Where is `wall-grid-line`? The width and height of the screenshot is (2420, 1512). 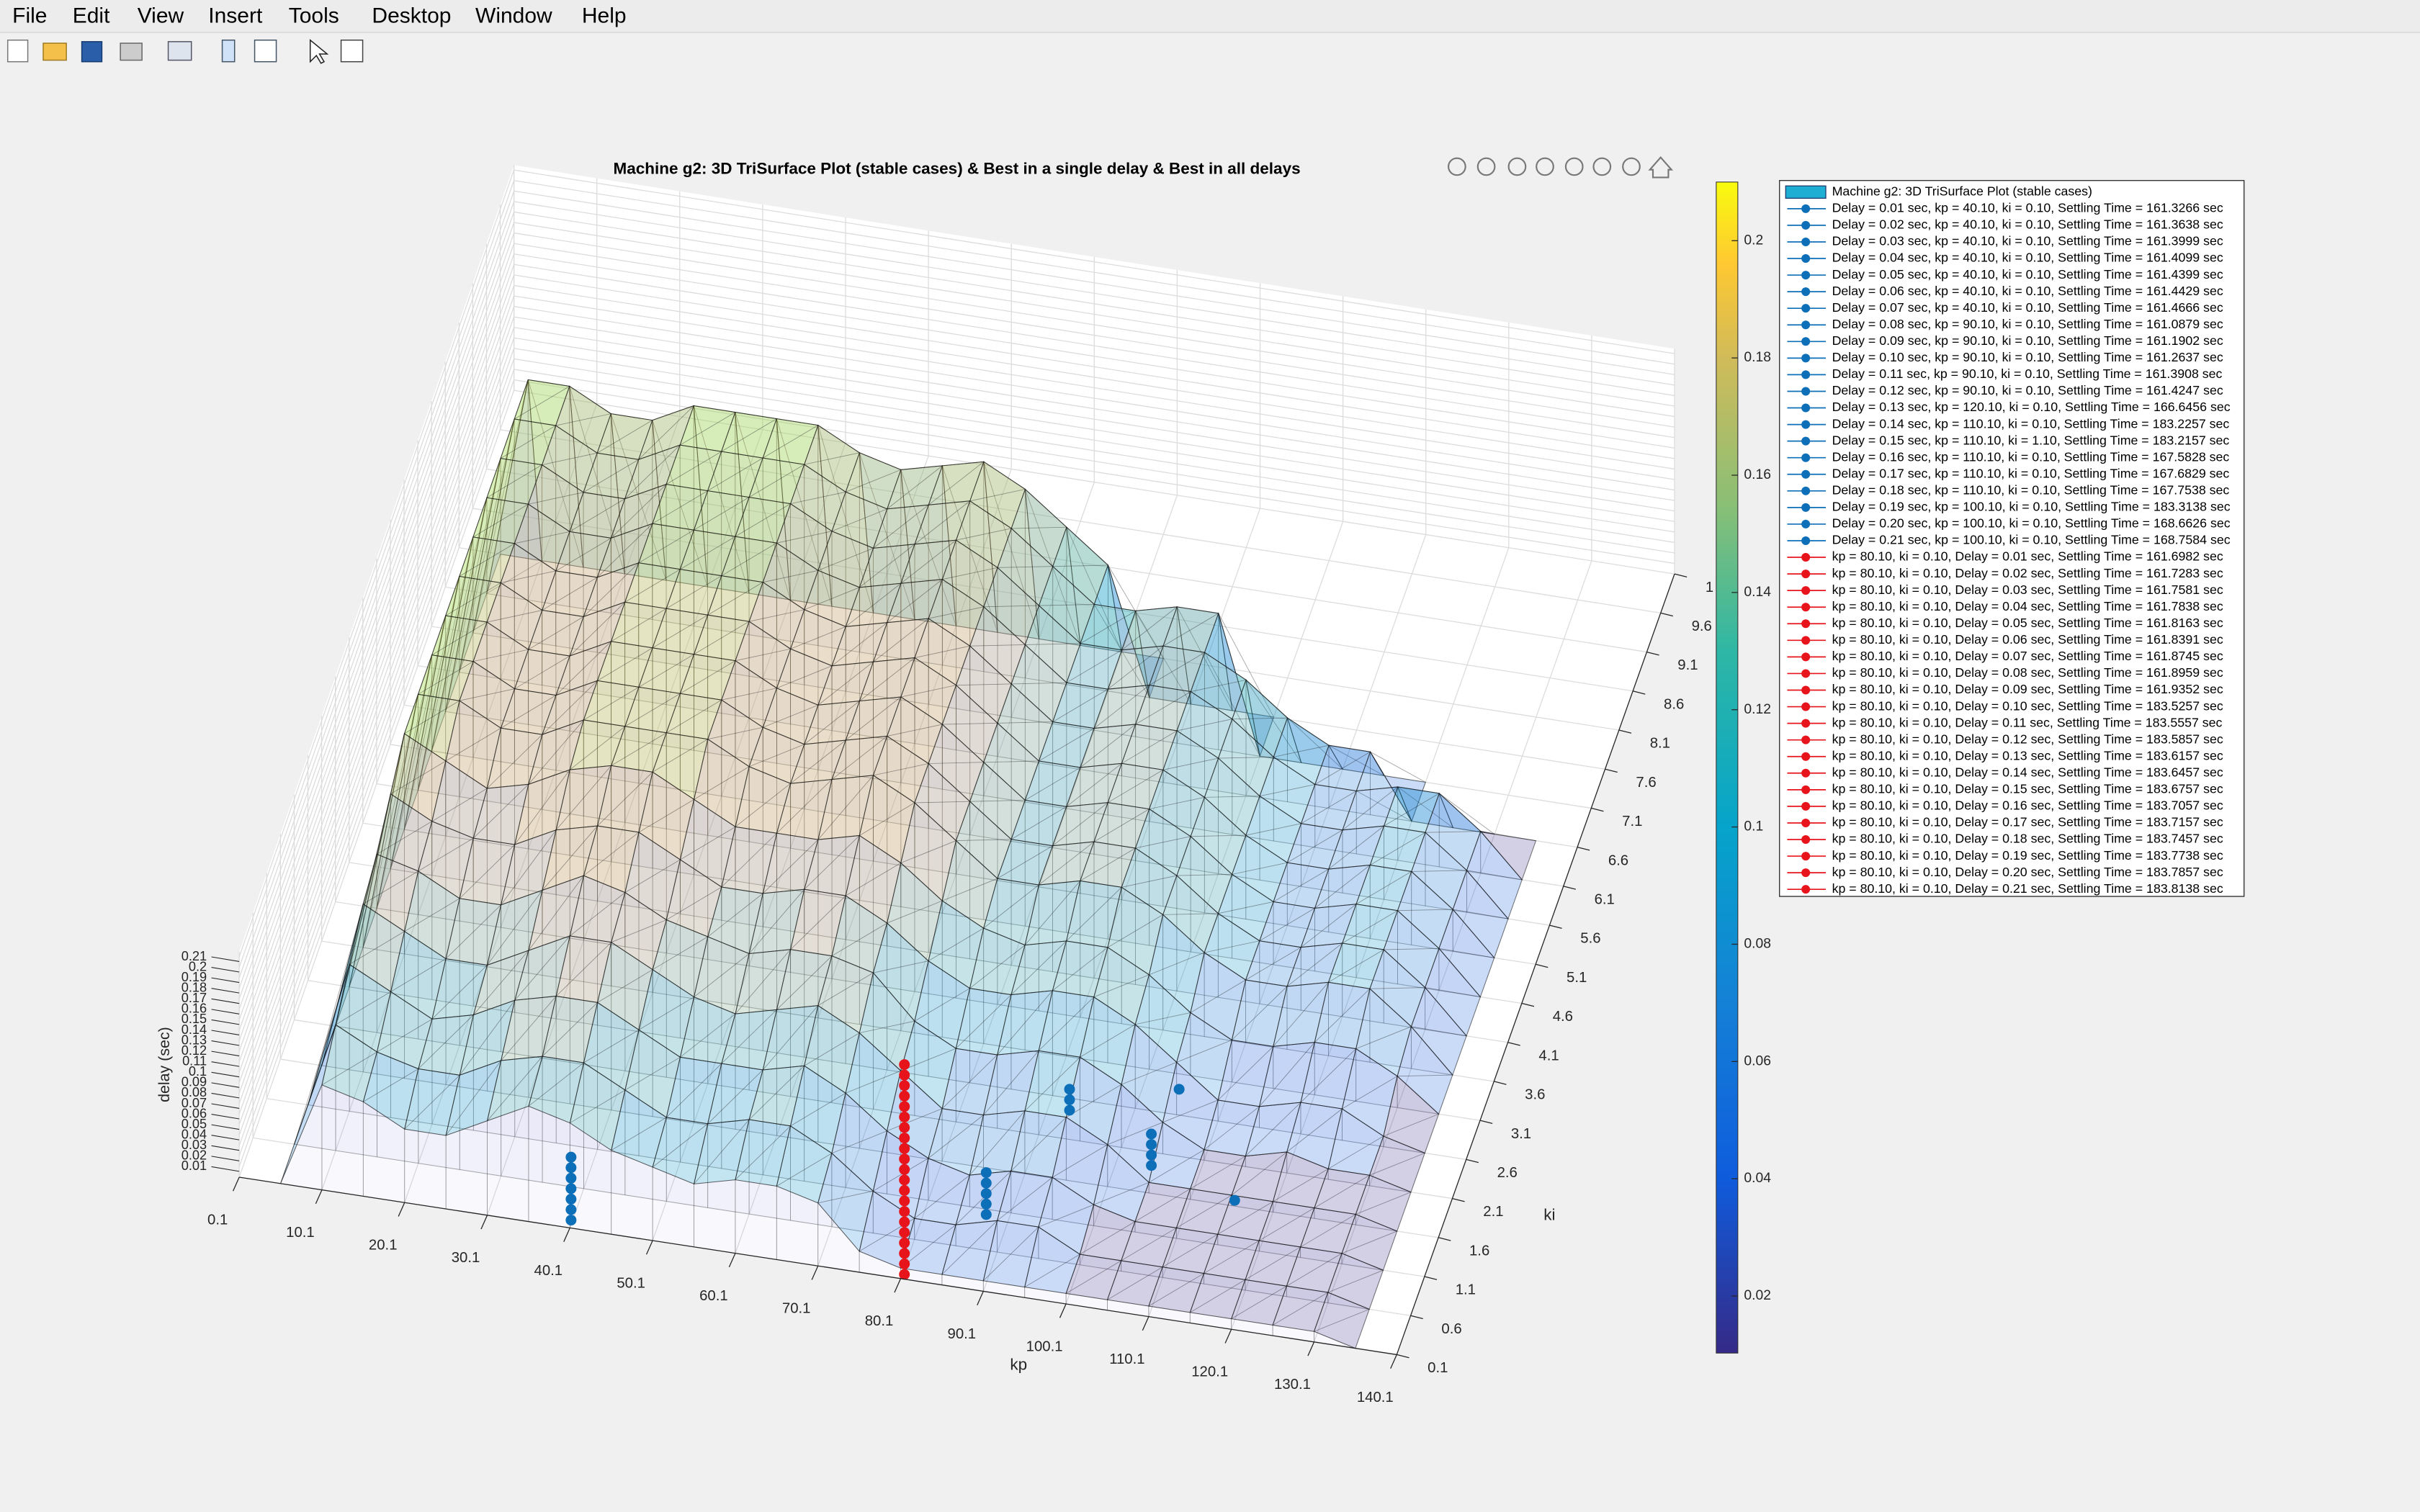 wall-grid-line is located at coordinates (376, 563).